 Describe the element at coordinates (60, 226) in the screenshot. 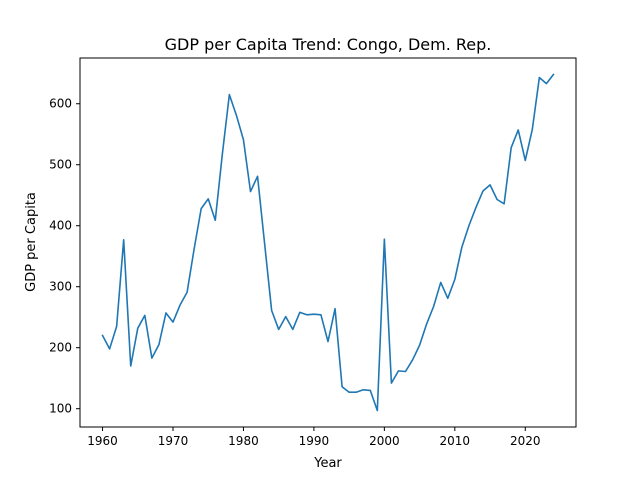

I see `y-tick-label: 400` at that location.